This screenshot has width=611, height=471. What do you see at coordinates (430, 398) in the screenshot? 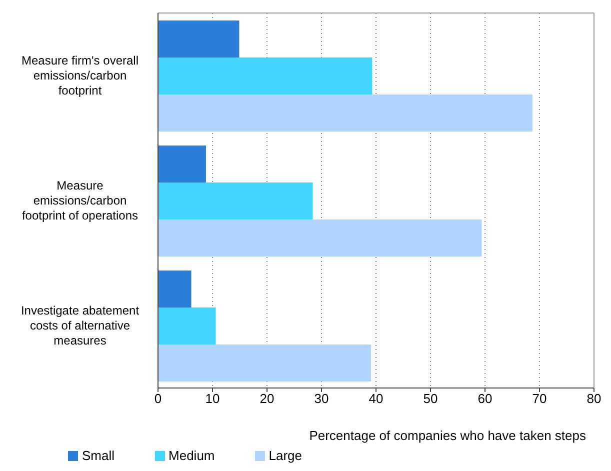
I see `x-tick-label: 50` at bounding box center [430, 398].